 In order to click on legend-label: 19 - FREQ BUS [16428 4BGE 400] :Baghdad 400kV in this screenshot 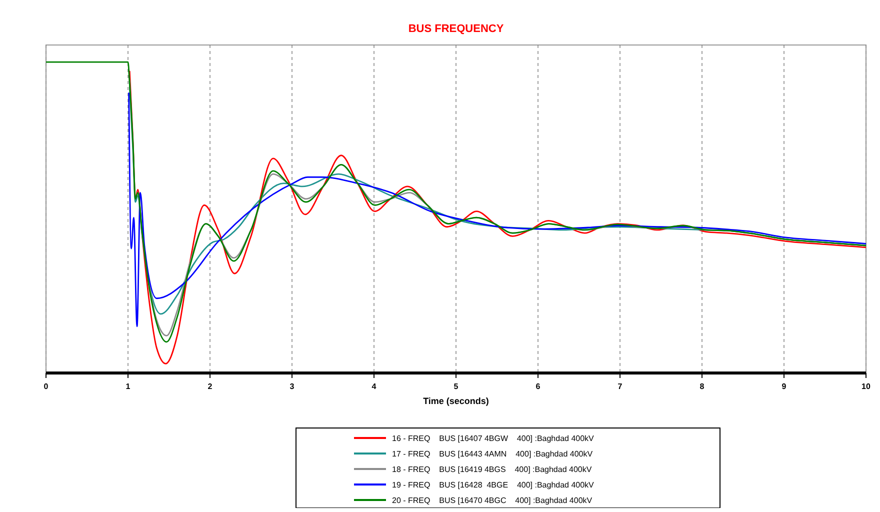, I will do `click(493, 485)`.